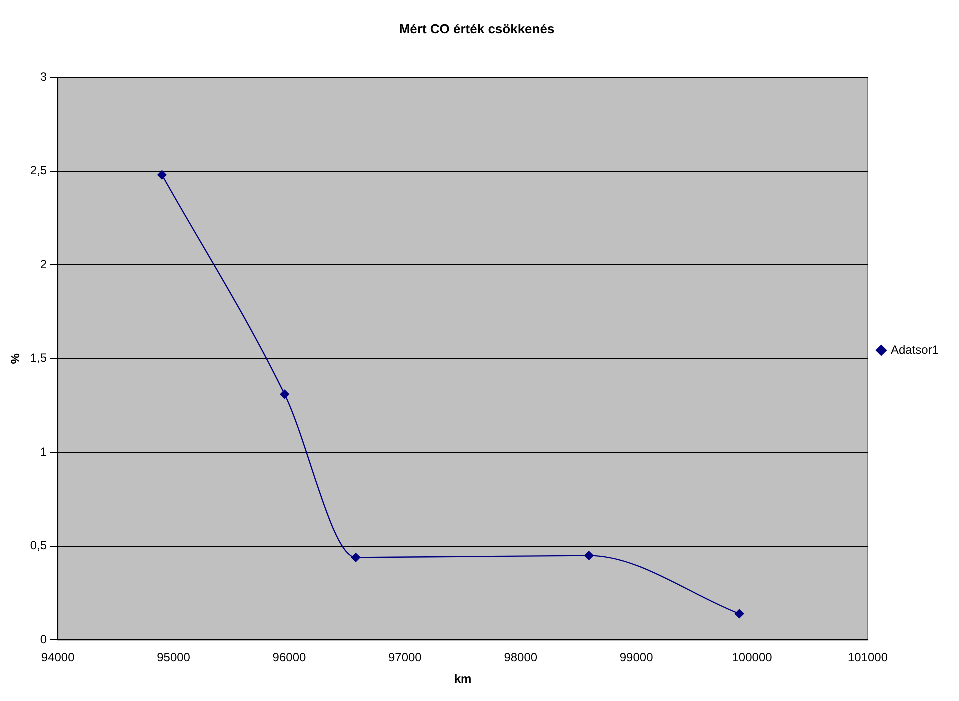  What do you see at coordinates (44, 264) in the screenshot?
I see `y-tick-label: 2` at bounding box center [44, 264].